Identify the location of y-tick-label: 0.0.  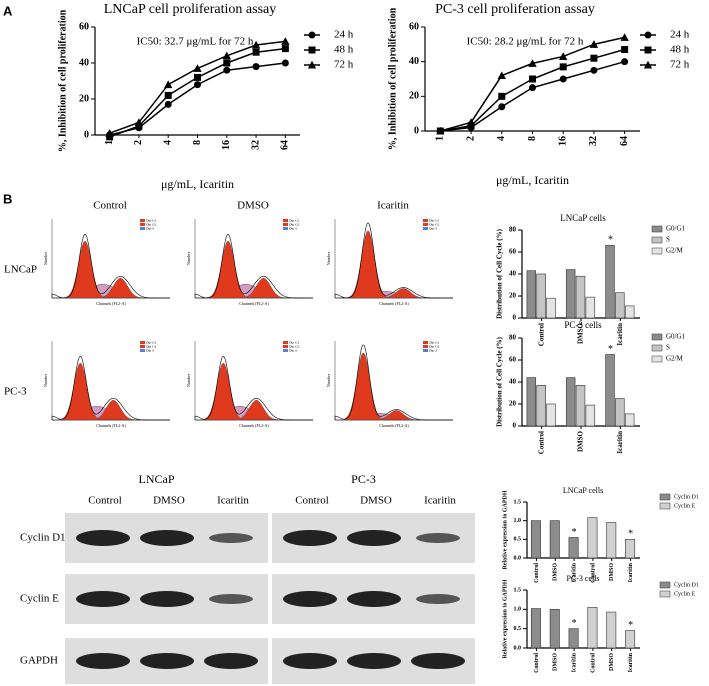
(518, 558).